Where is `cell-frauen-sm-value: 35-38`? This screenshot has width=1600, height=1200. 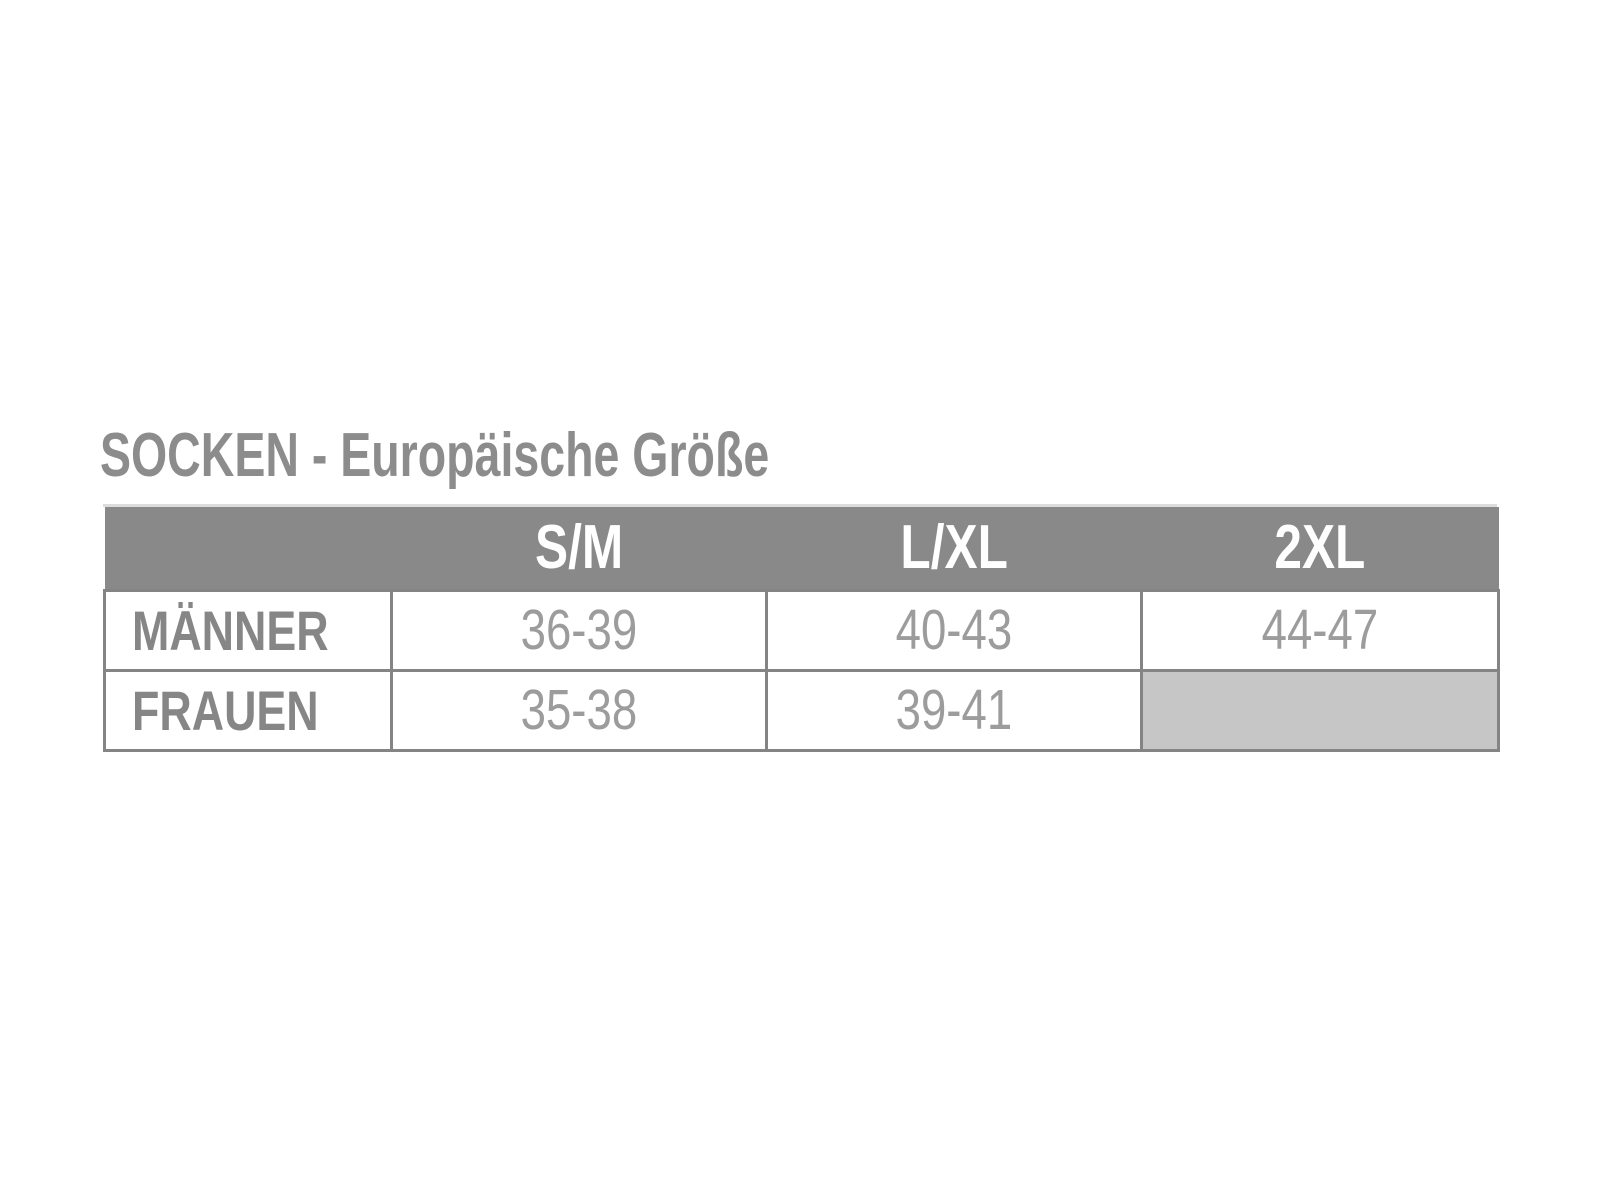
cell-frauen-sm-value: 35-38 is located at coordinates (579, 710).